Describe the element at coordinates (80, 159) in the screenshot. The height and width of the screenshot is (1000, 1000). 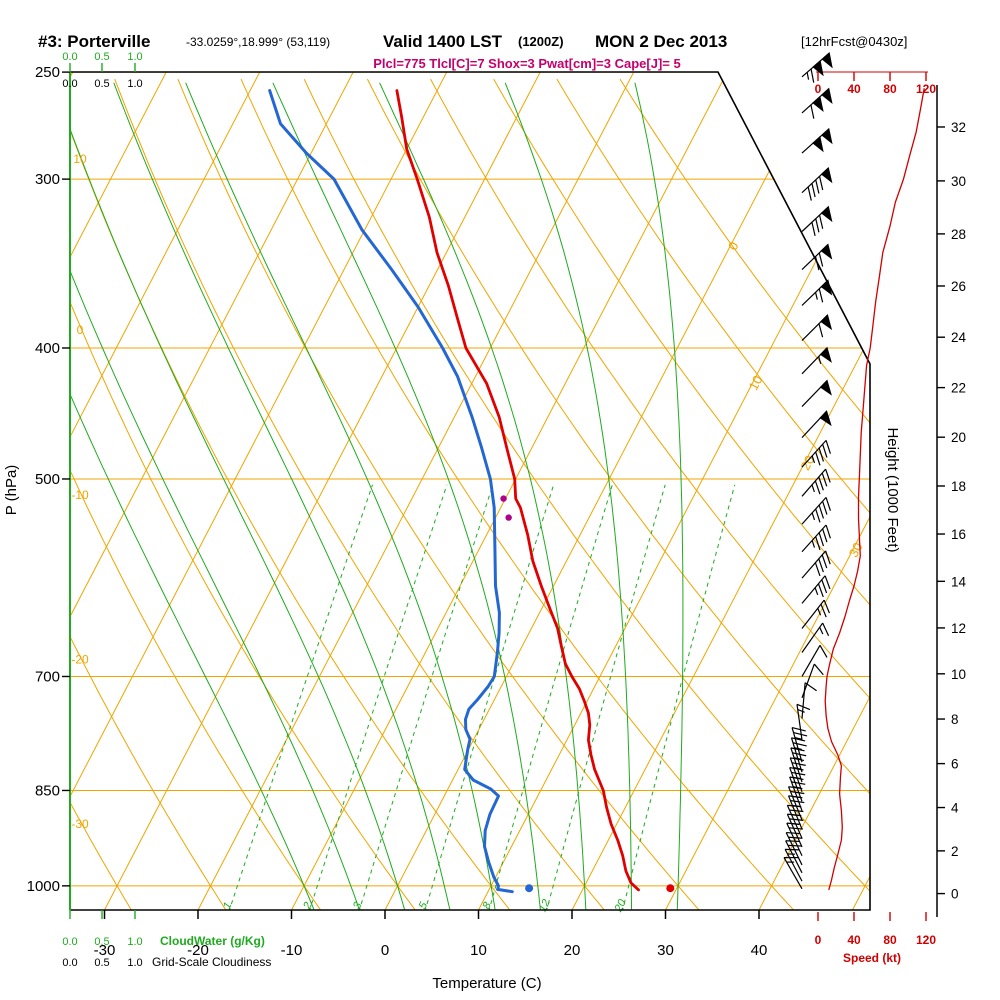
I see `dry-adiabat-label: 10` at that location.